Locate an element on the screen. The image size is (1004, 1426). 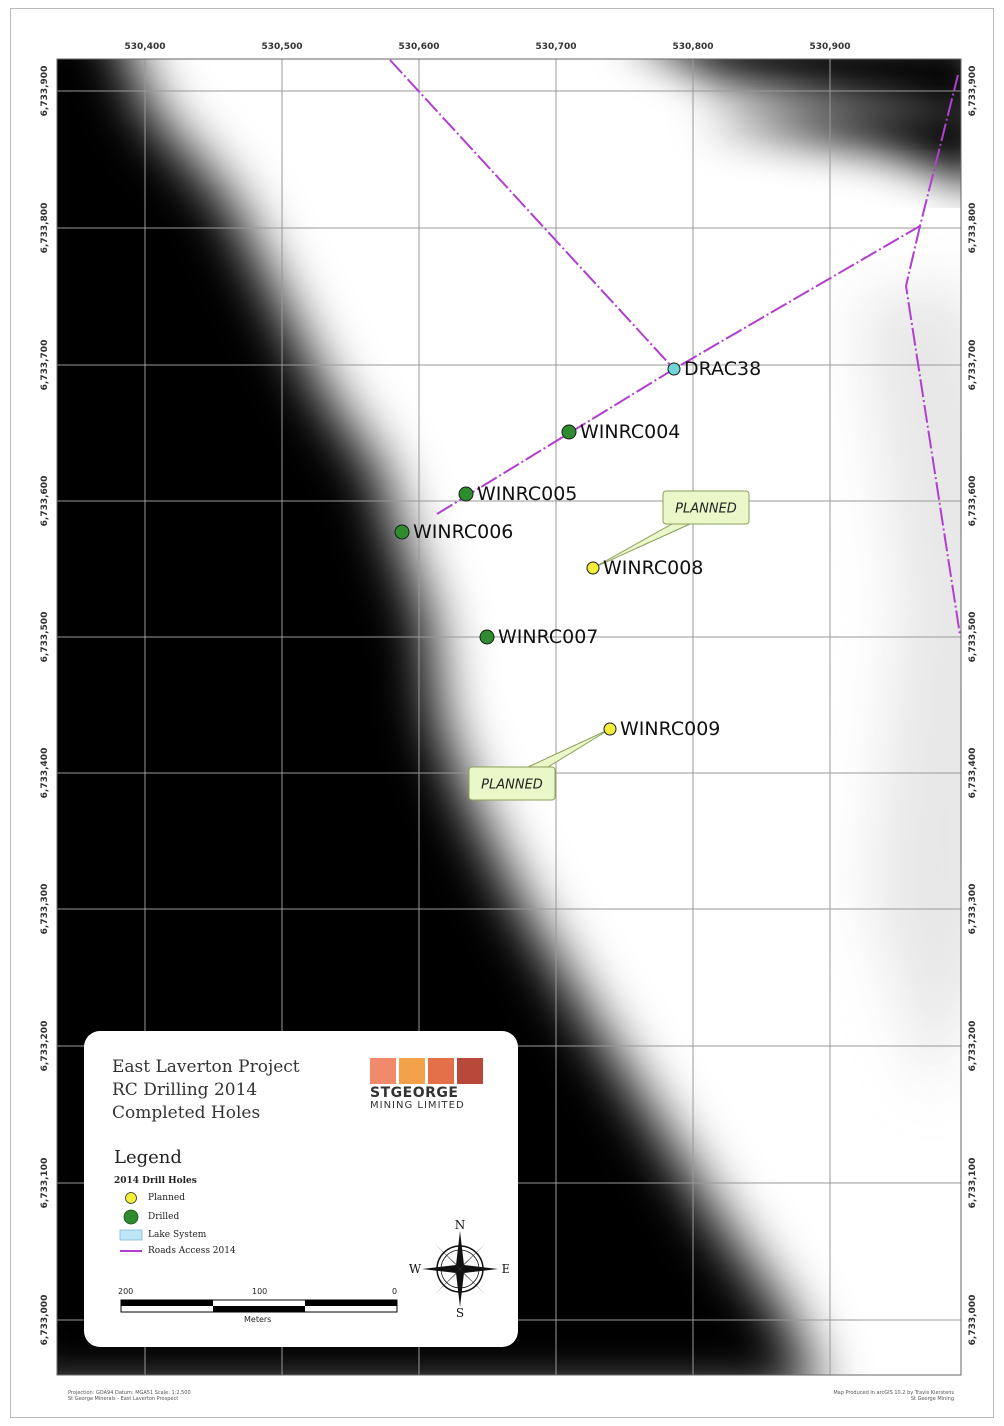
drill-hole-label: WINRC005 is located at coordinates (527, 494).